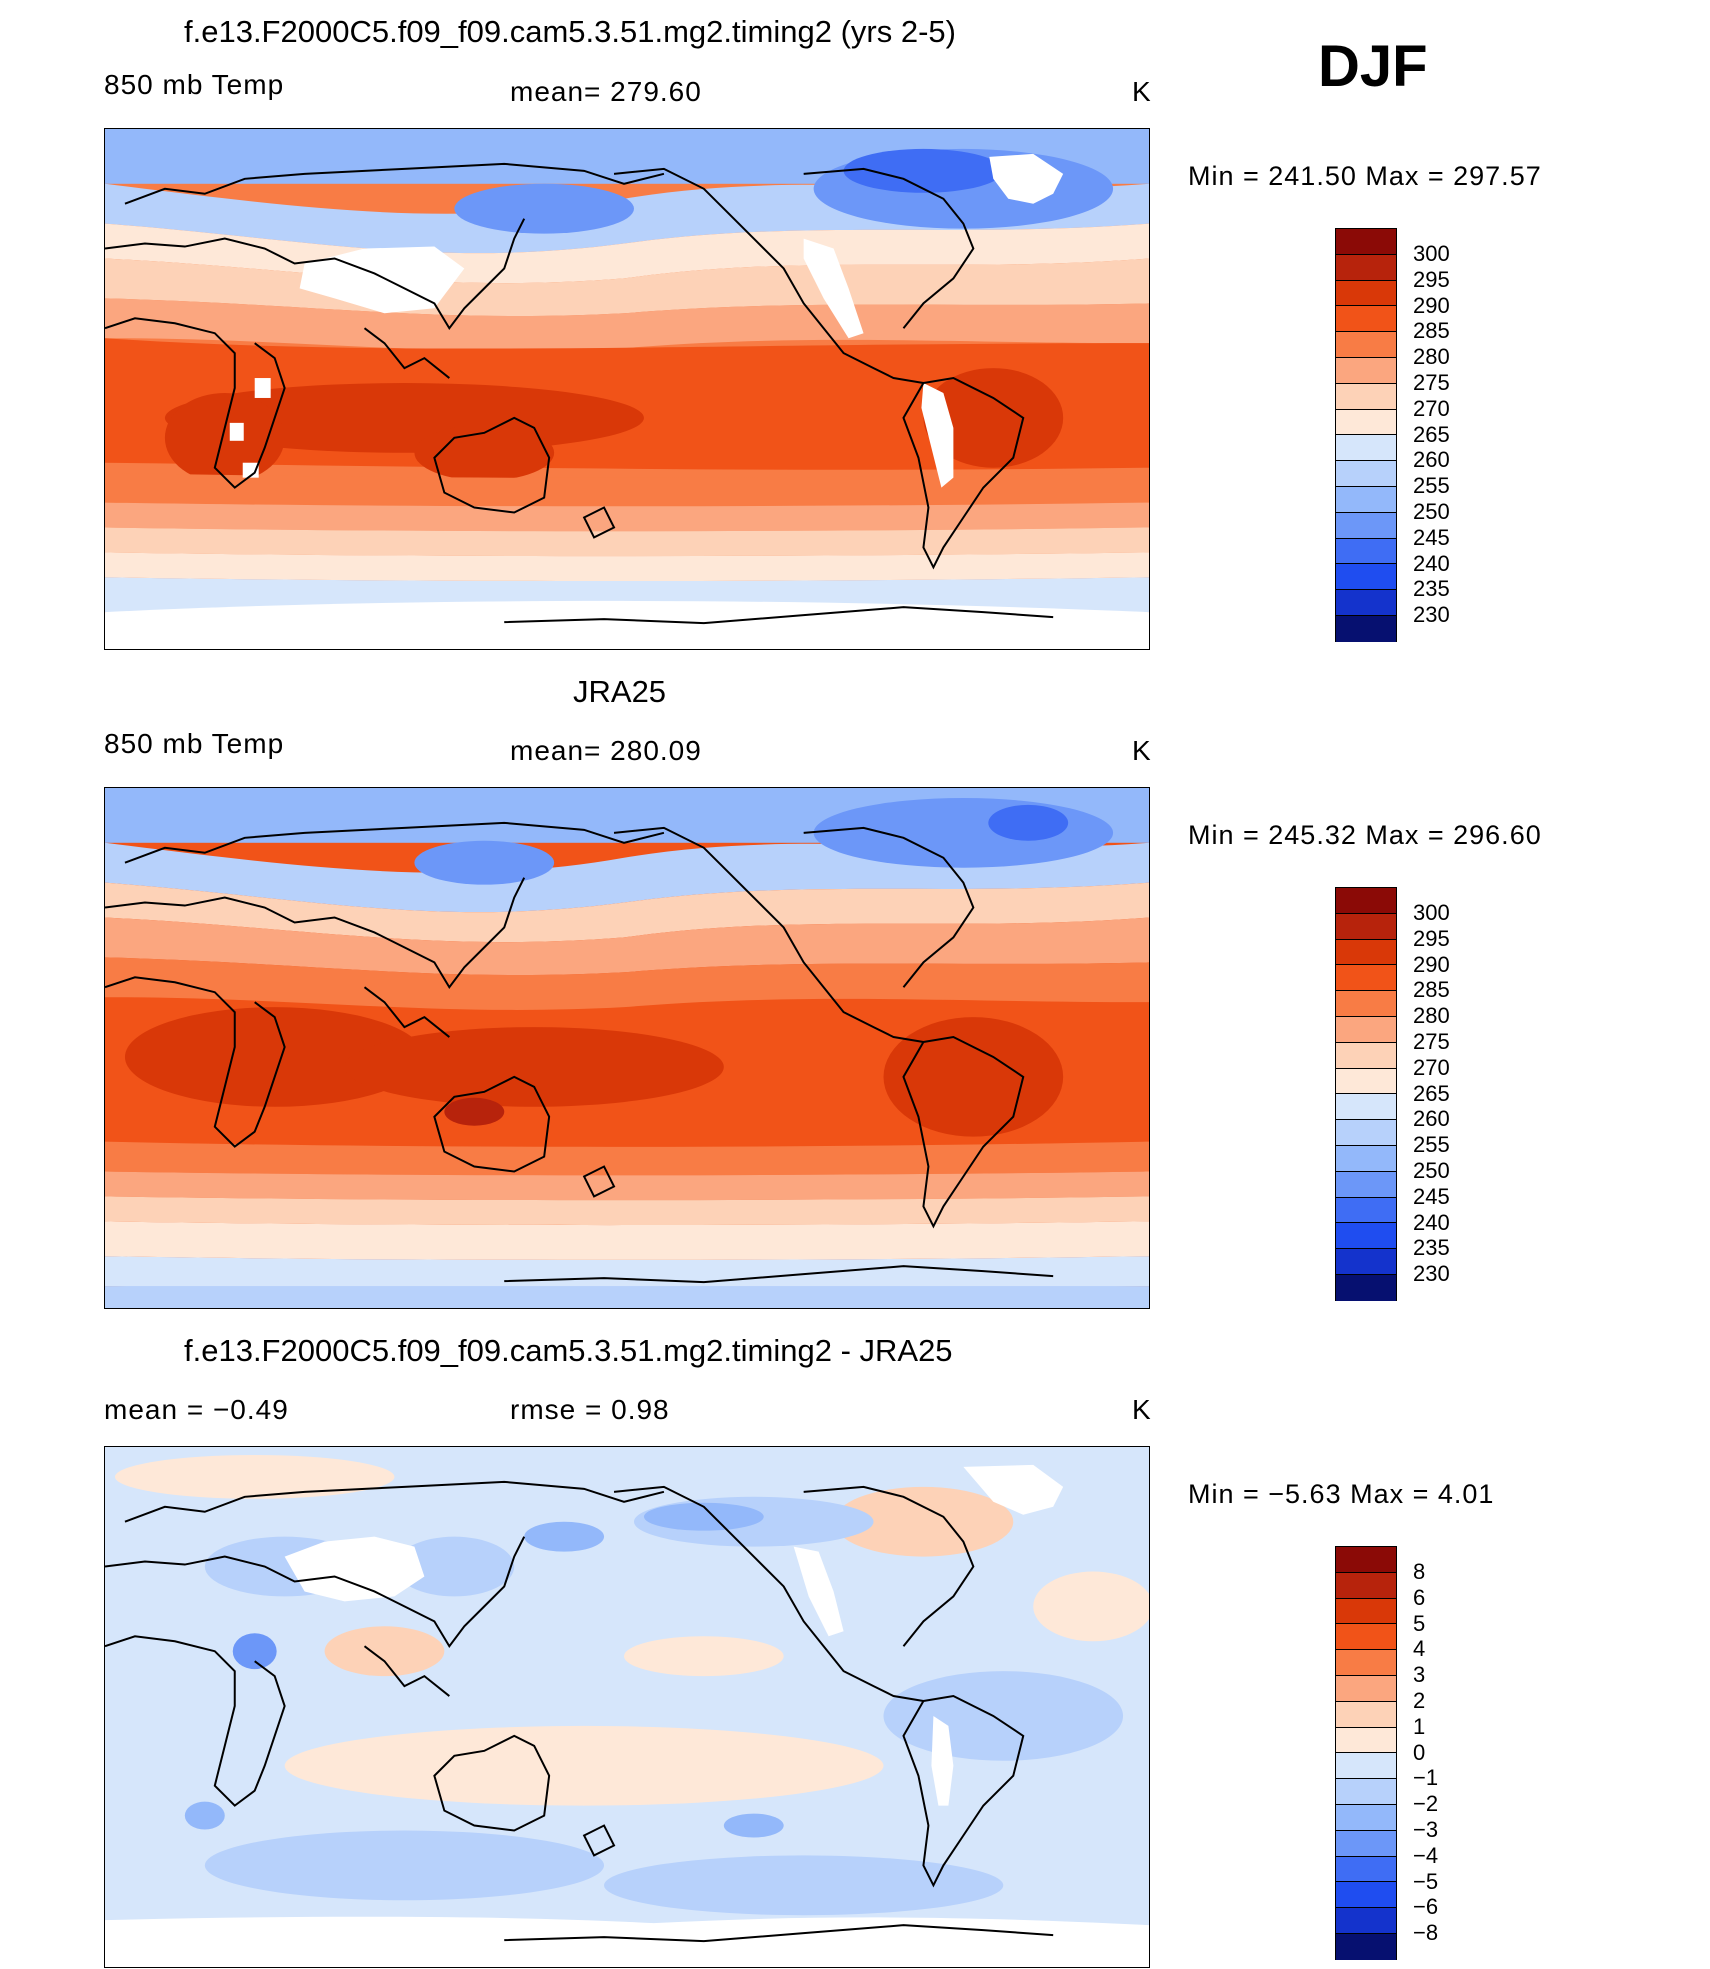  Describe the element at coordinates (1431, 537) in the screenshot. I see `panel1-colorbar-tick: 245` at that location.